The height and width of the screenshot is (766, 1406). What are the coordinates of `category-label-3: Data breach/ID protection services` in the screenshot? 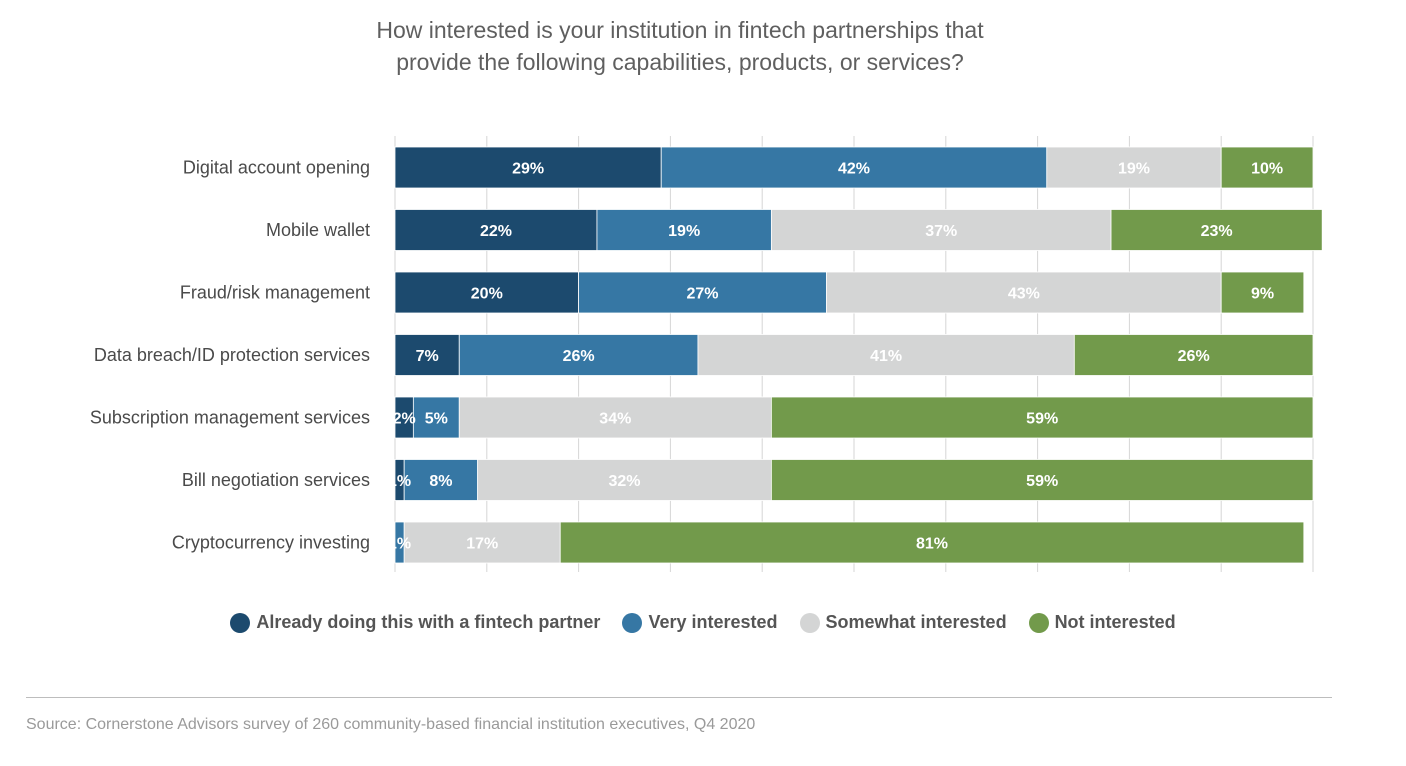 It's located at (232, 355).